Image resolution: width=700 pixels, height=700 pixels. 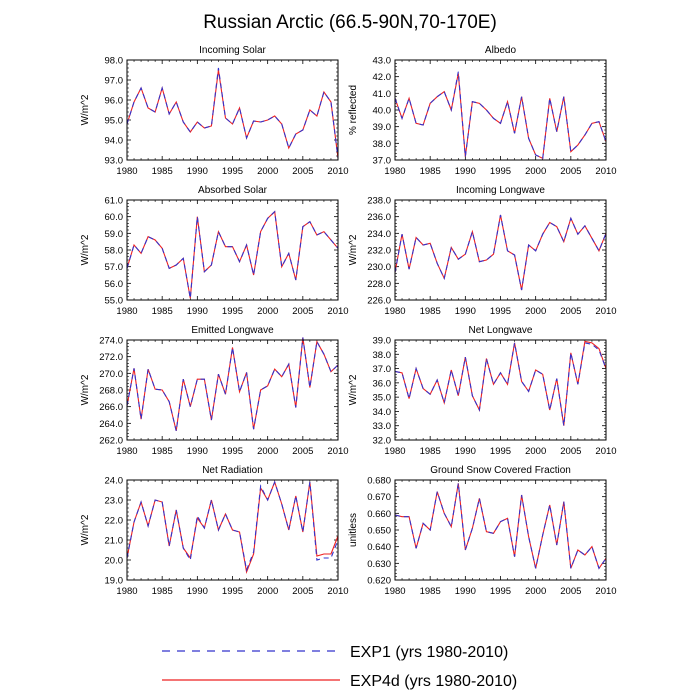 I want to click on y-axis-label: % reflected, so click(x=353, y=110).